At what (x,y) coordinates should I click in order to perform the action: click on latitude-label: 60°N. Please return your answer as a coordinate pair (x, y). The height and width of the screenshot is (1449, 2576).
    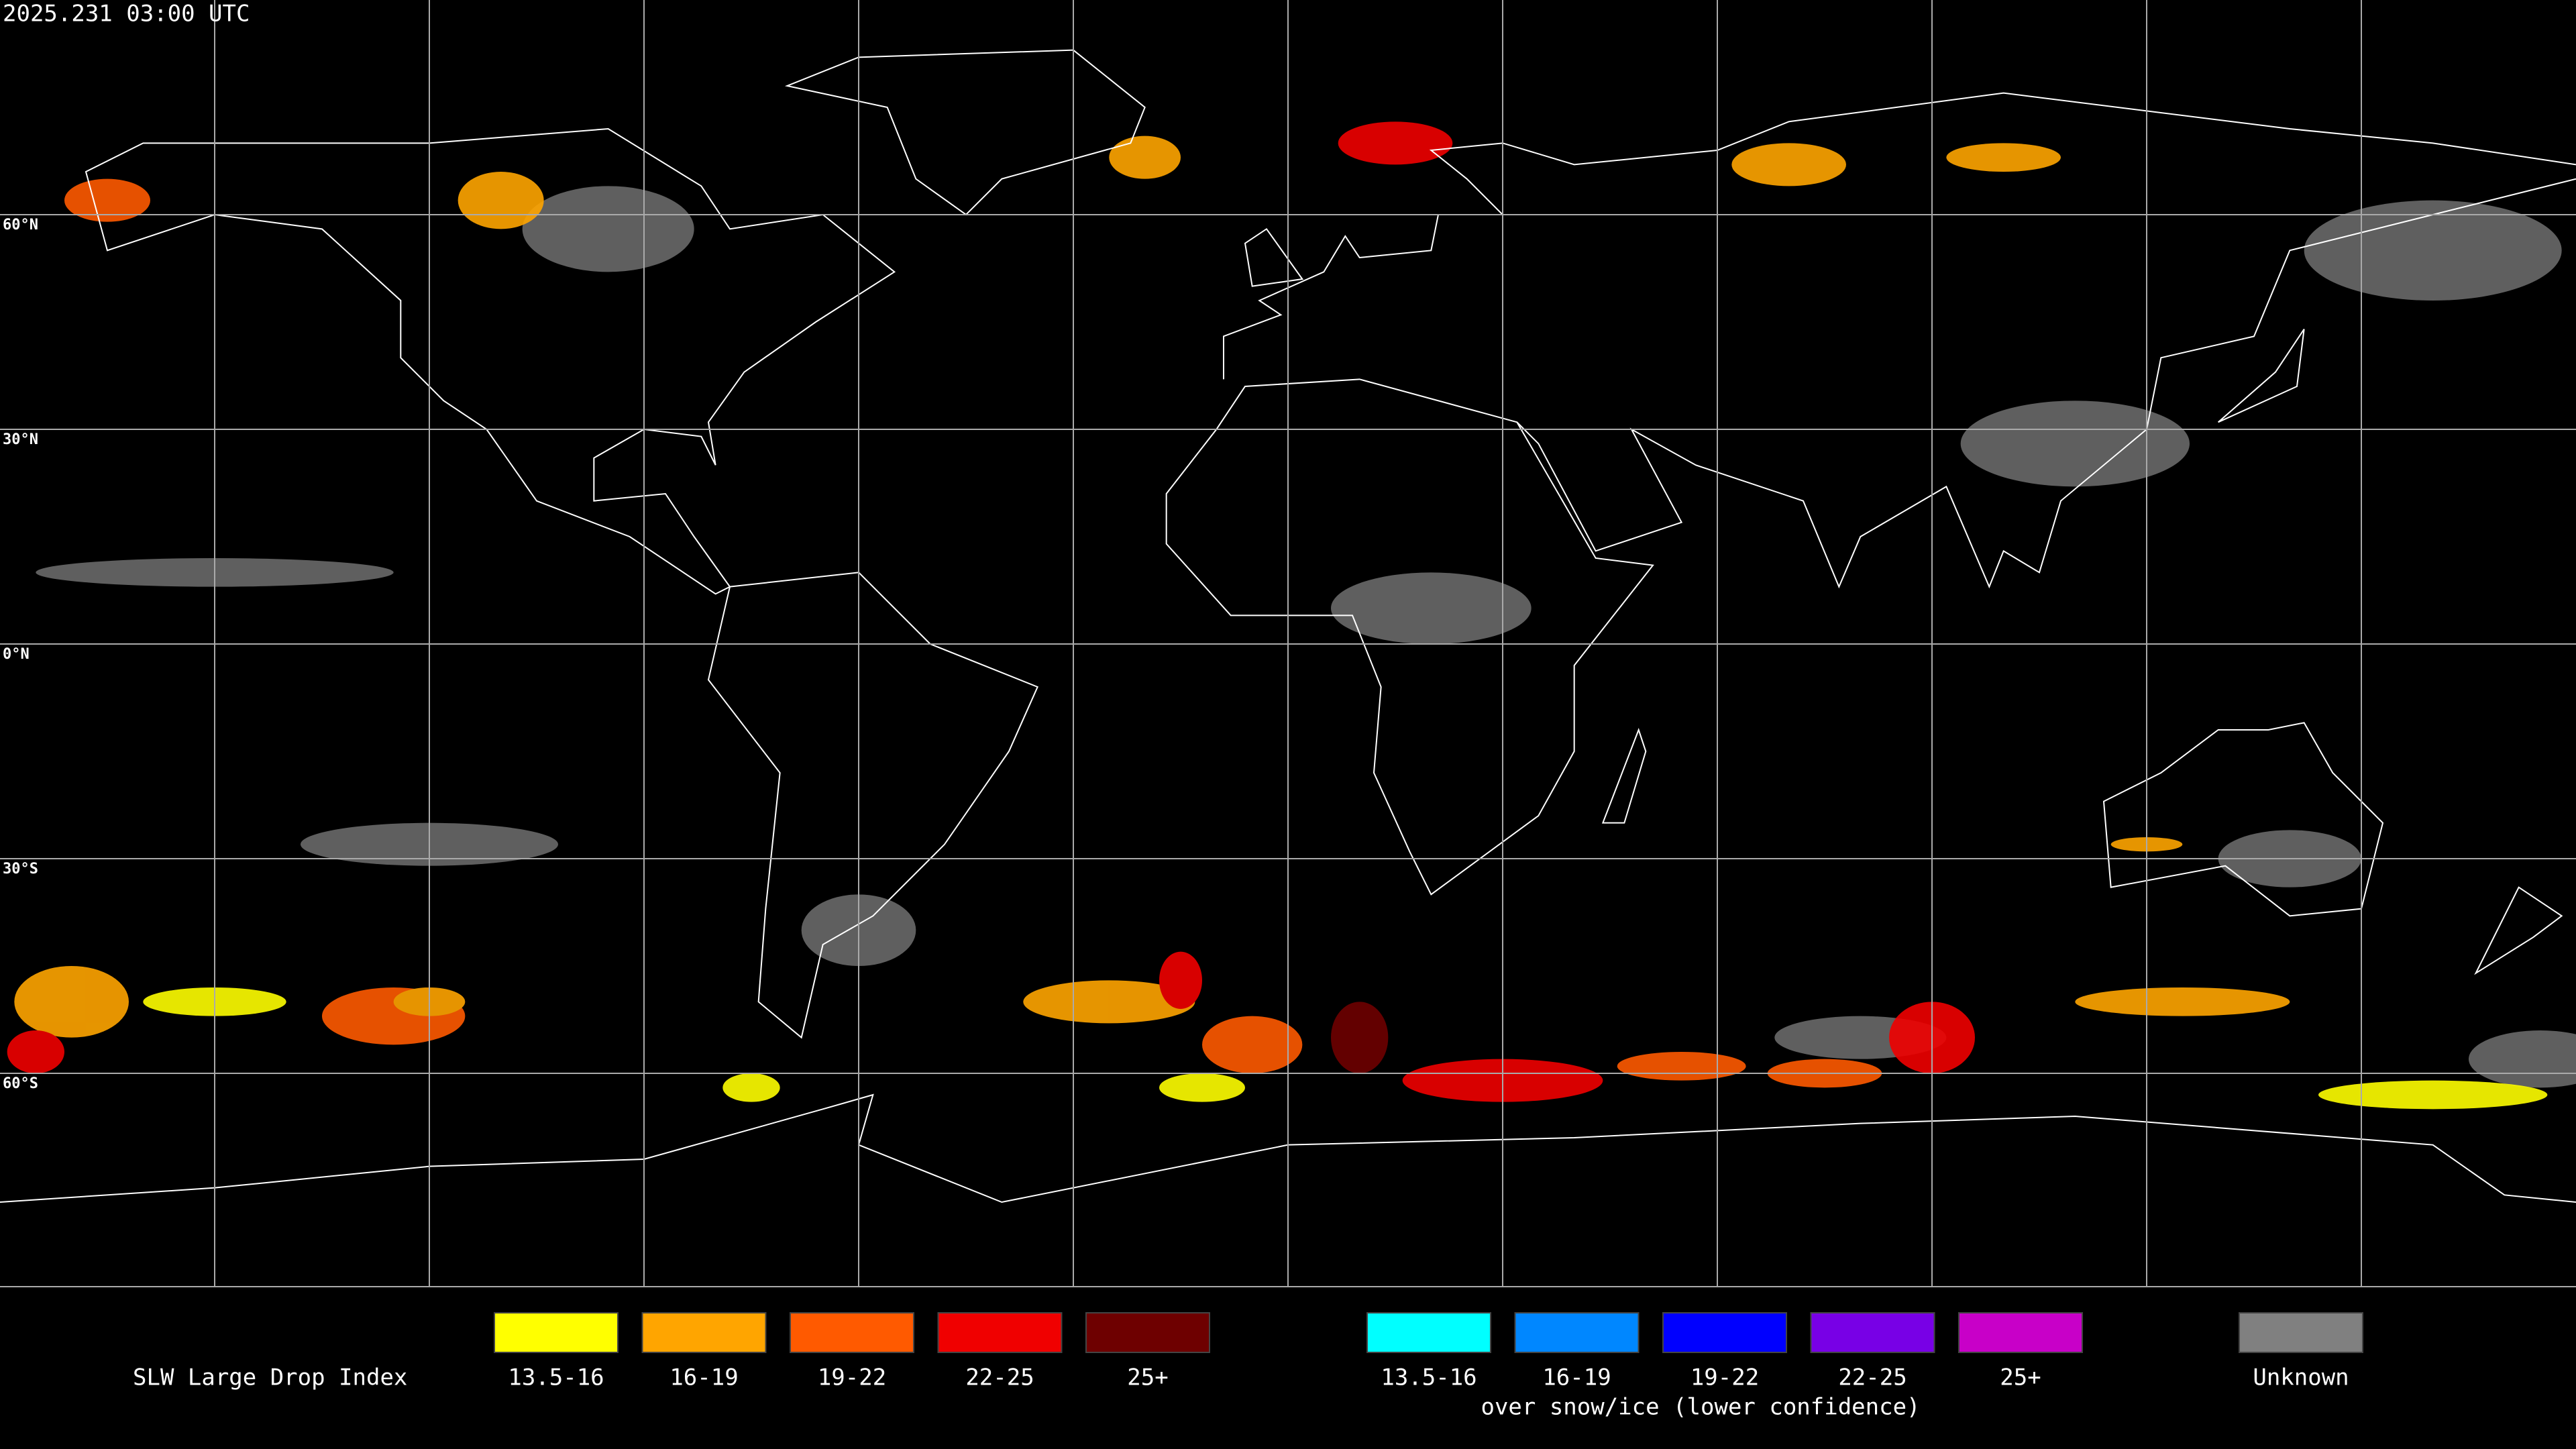
    Looking at the image, I should click on (20, 225).